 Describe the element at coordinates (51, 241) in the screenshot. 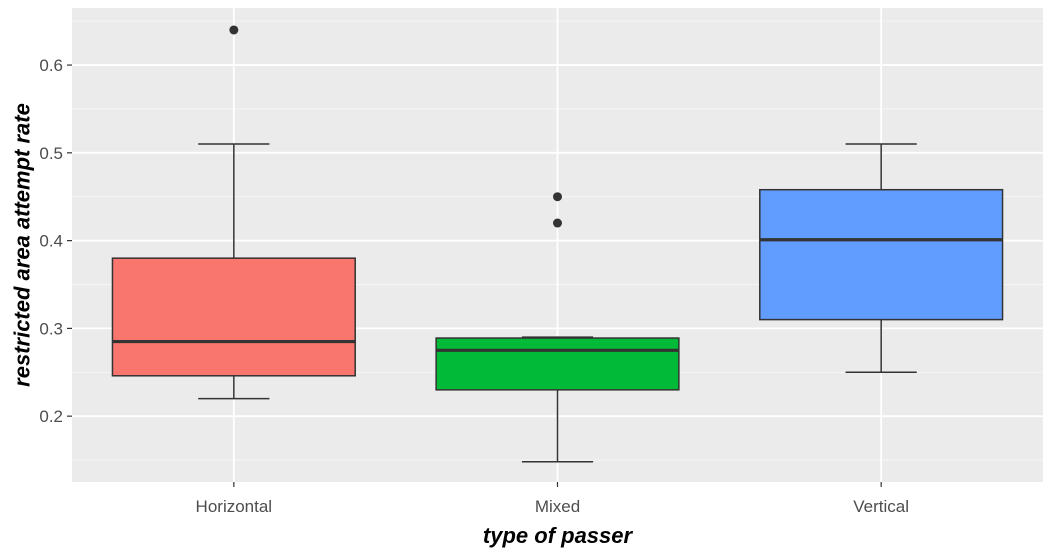

I see `y-tick-label: 0.4` at that location.